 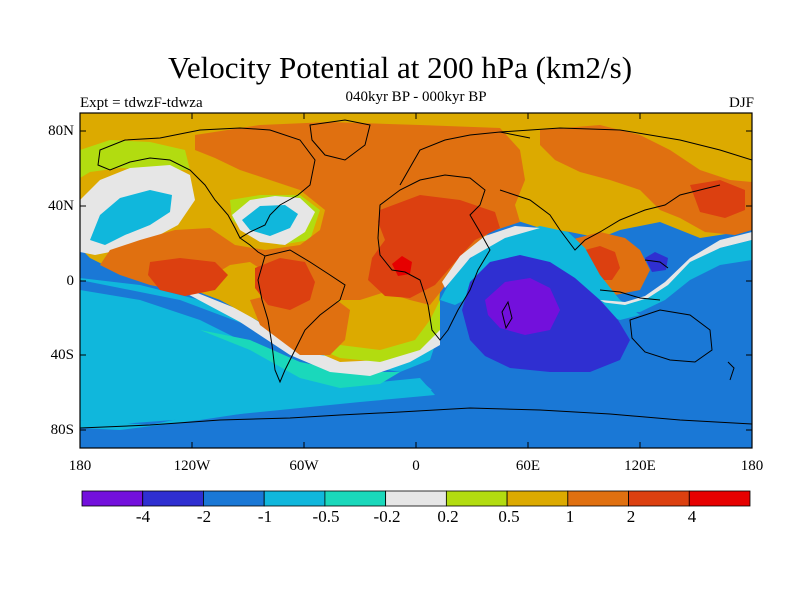 What do you see at coordinates (326, 516) in the screenshot?
I see `colorbar-label: -0.5` at bounding box center [326, 516].